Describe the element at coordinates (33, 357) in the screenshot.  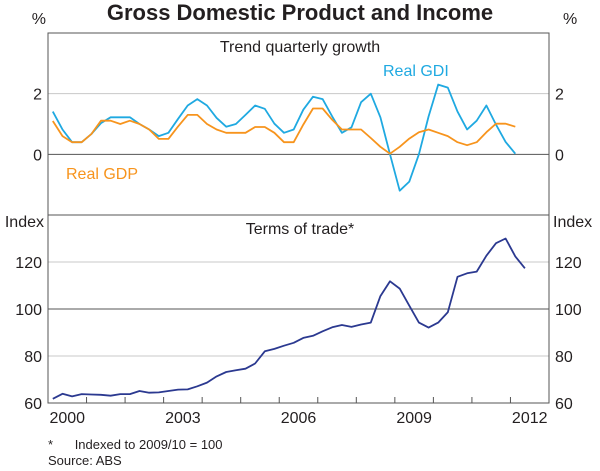
I see `y-tick-label-left: 80` at that location.